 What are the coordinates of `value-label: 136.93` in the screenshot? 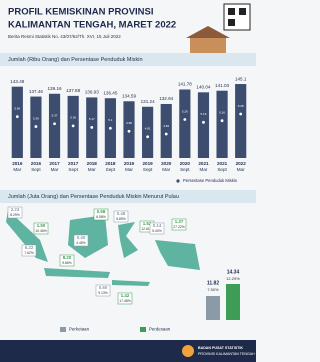 It's located at (92, 92).